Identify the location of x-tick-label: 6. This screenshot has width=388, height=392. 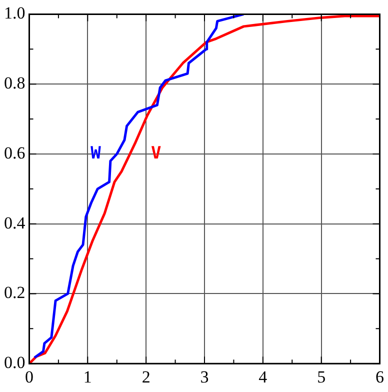
(380, 376).